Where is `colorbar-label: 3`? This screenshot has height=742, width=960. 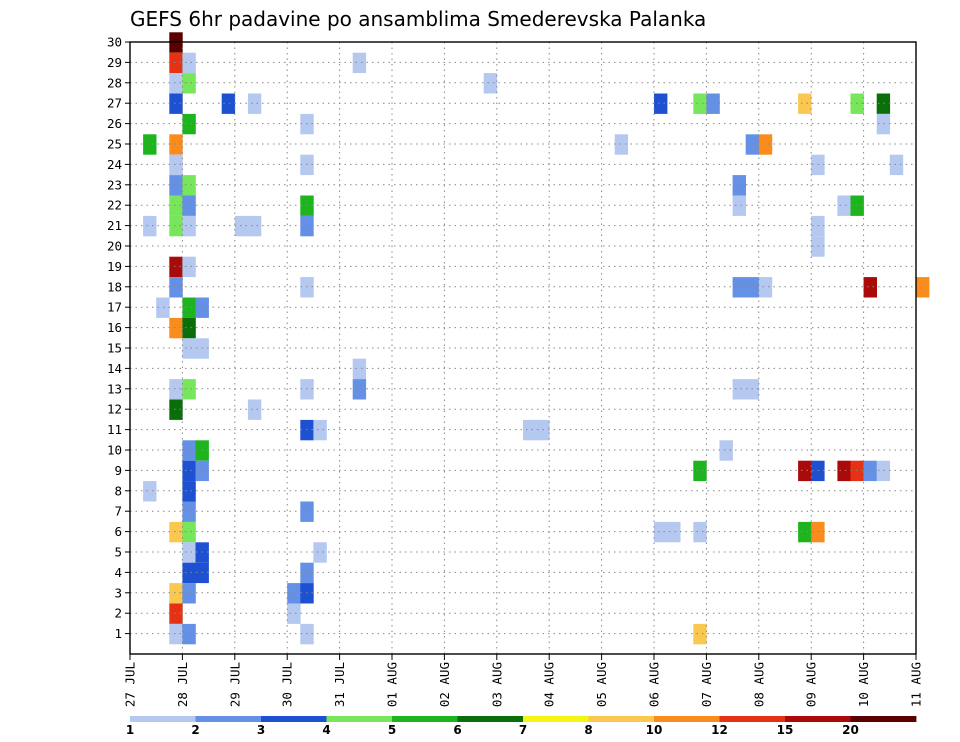 colorbar-label: 3 is located at coordinates (261, 730).